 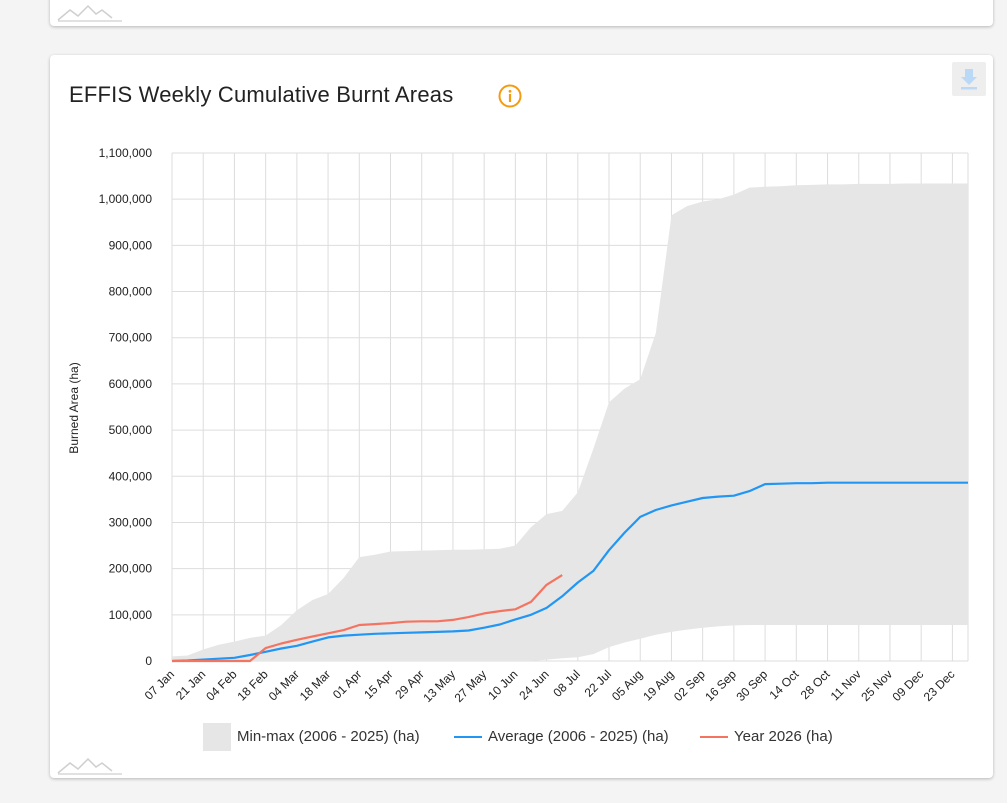 What do you see at coordinates (714, 737) in the screenshot?
I see `legend-swatch-year` at bounding box center [714, 737].